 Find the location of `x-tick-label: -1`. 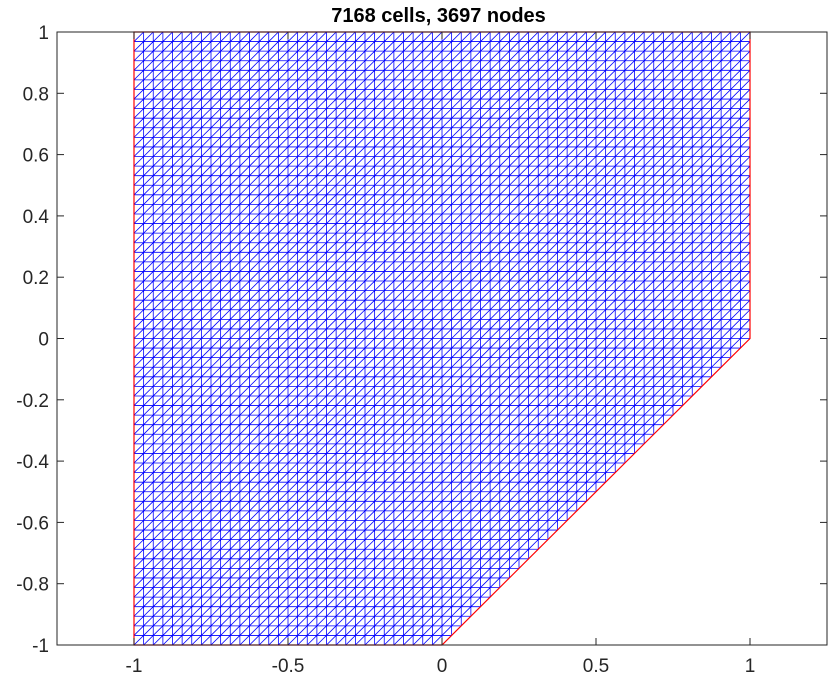

x-tick-label: -1 is located at coordinates (134, 666).